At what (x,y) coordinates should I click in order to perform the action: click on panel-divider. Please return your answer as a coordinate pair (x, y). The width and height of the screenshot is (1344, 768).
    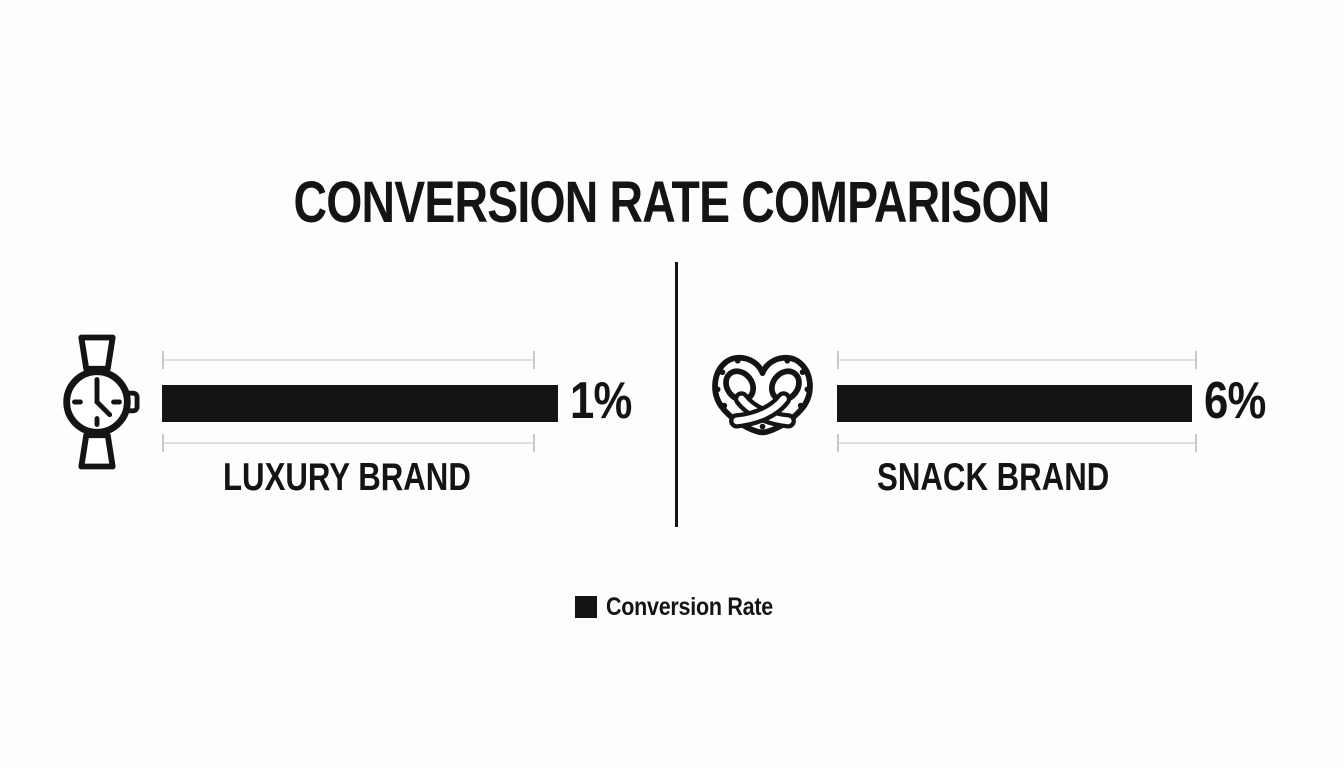
    Looking at the image, I should click on (676, 394).